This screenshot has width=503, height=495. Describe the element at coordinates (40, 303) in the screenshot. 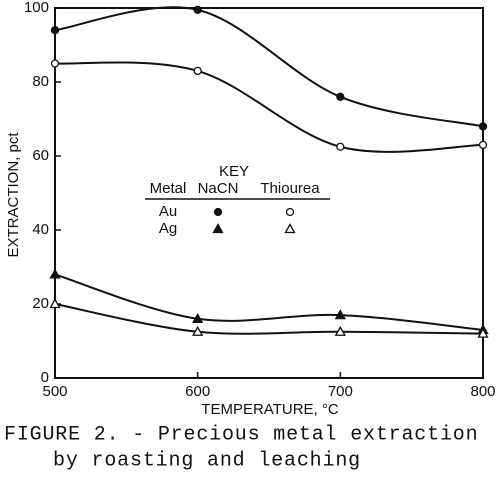

I see `y-tick-label: 20` at that location.